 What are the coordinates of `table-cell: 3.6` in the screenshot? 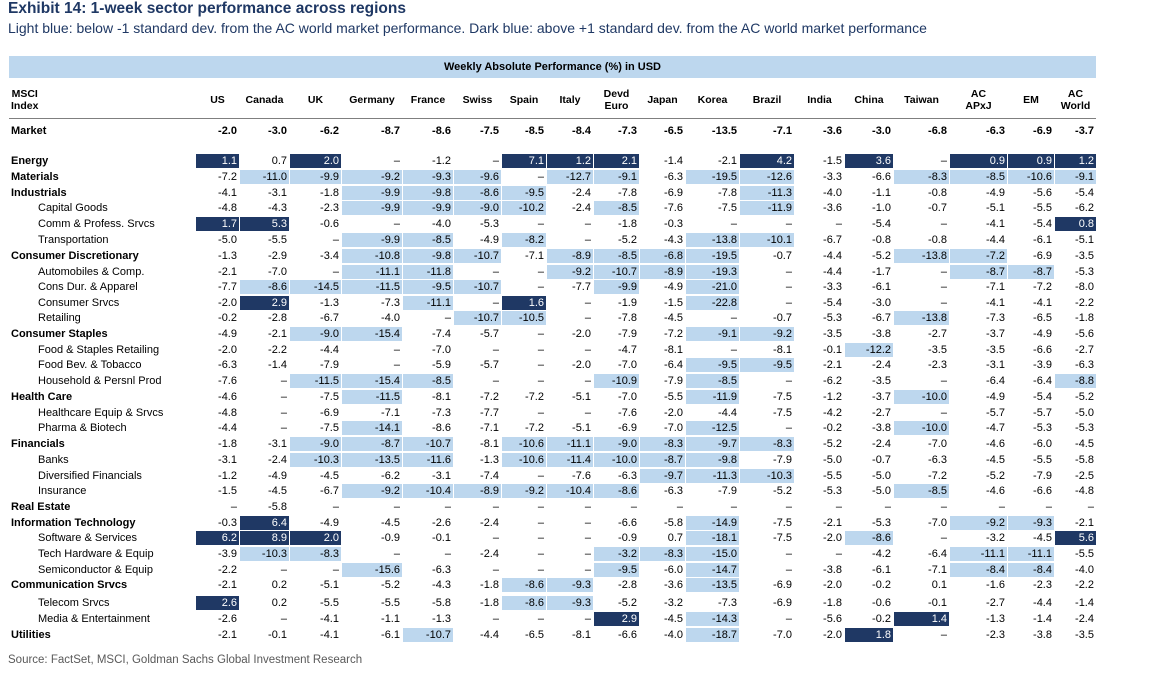 It's located at (869, 161).